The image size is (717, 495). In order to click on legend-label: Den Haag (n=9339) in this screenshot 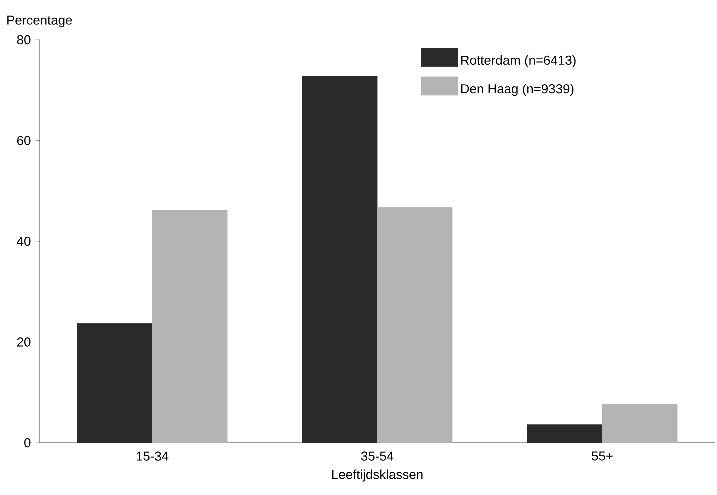, I will do `click(517, 90)`.